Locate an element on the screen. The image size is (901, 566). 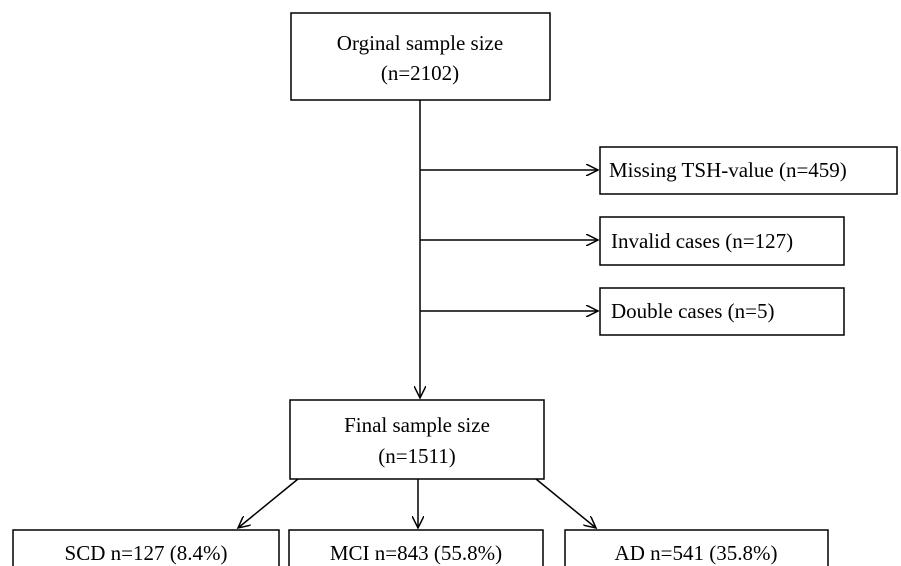
invalid-cases-node: Invalid cases (n=127) is located at coordinates (722, 241).